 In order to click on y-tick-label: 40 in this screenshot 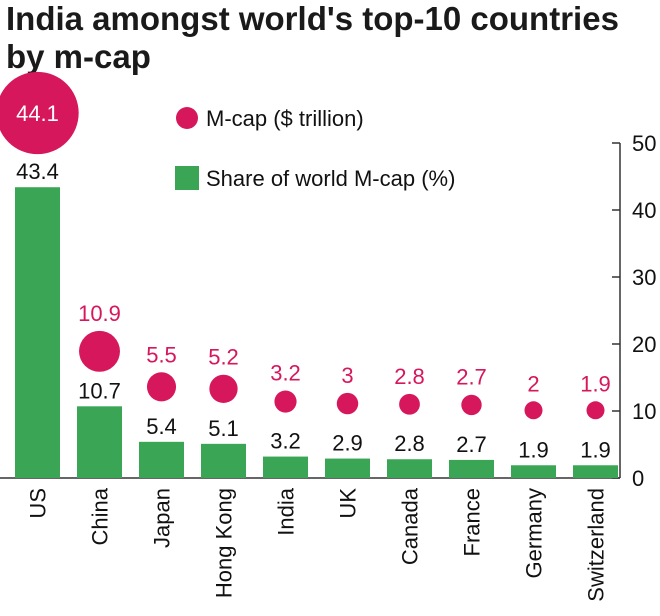, I will do `click(644, 210)`.